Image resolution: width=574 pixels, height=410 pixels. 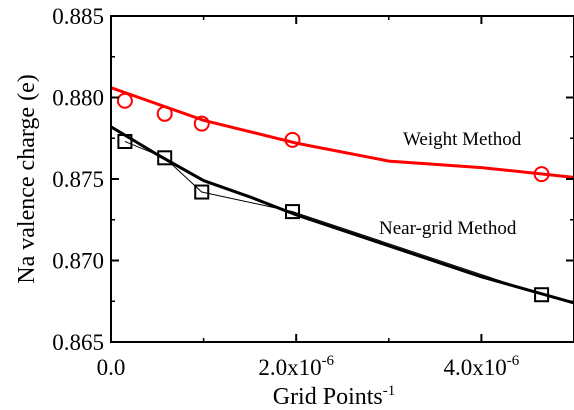 I want to click on x-tick-label-base: 4.0x10, so click(x=475, y=367).